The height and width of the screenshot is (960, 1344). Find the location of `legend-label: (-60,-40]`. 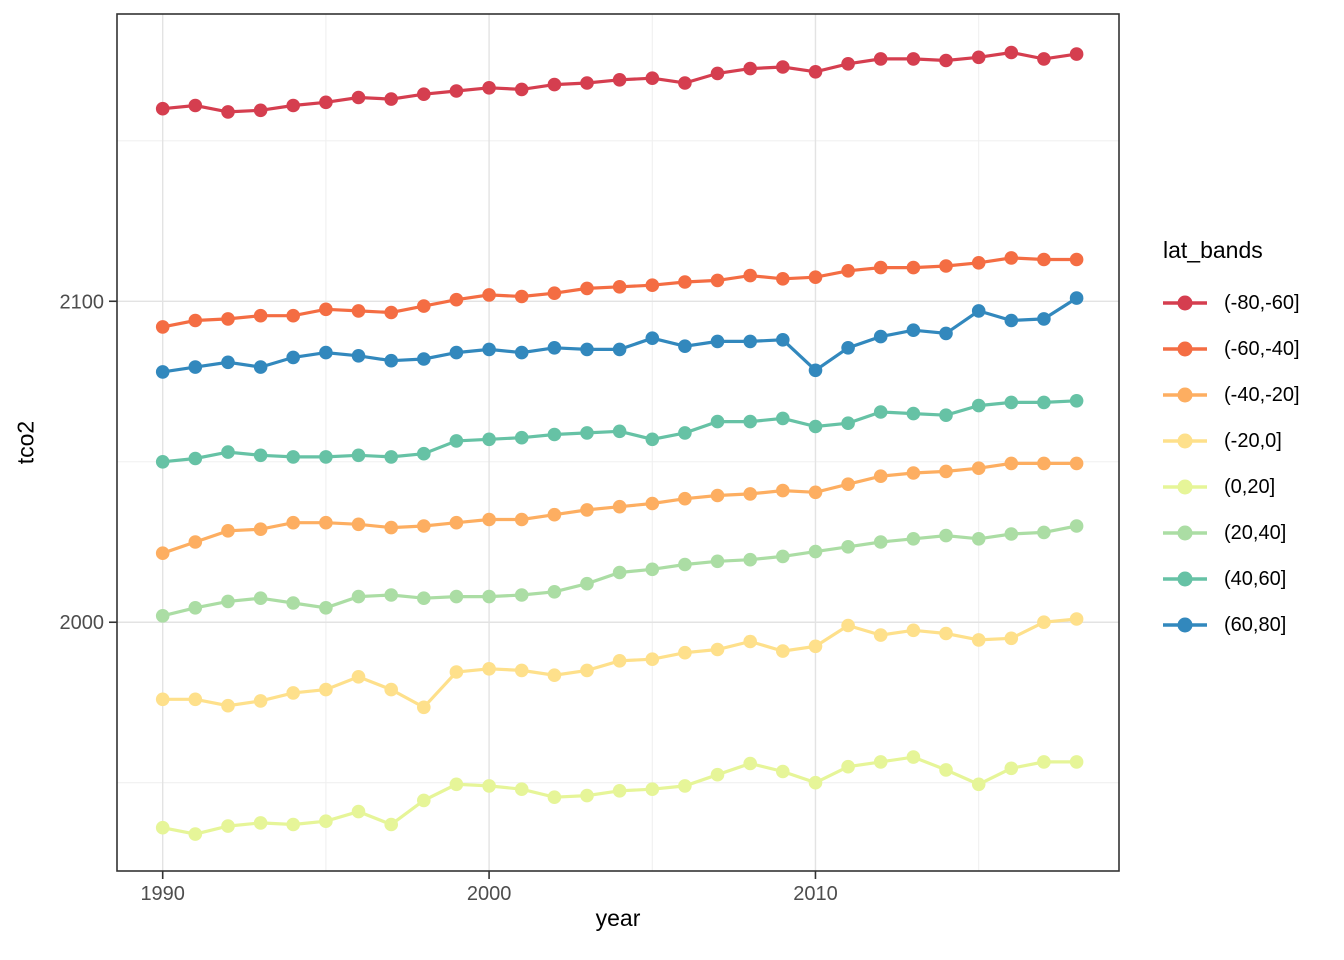

legend-label: (-60,-40] is located at coordinates (1262, 348).